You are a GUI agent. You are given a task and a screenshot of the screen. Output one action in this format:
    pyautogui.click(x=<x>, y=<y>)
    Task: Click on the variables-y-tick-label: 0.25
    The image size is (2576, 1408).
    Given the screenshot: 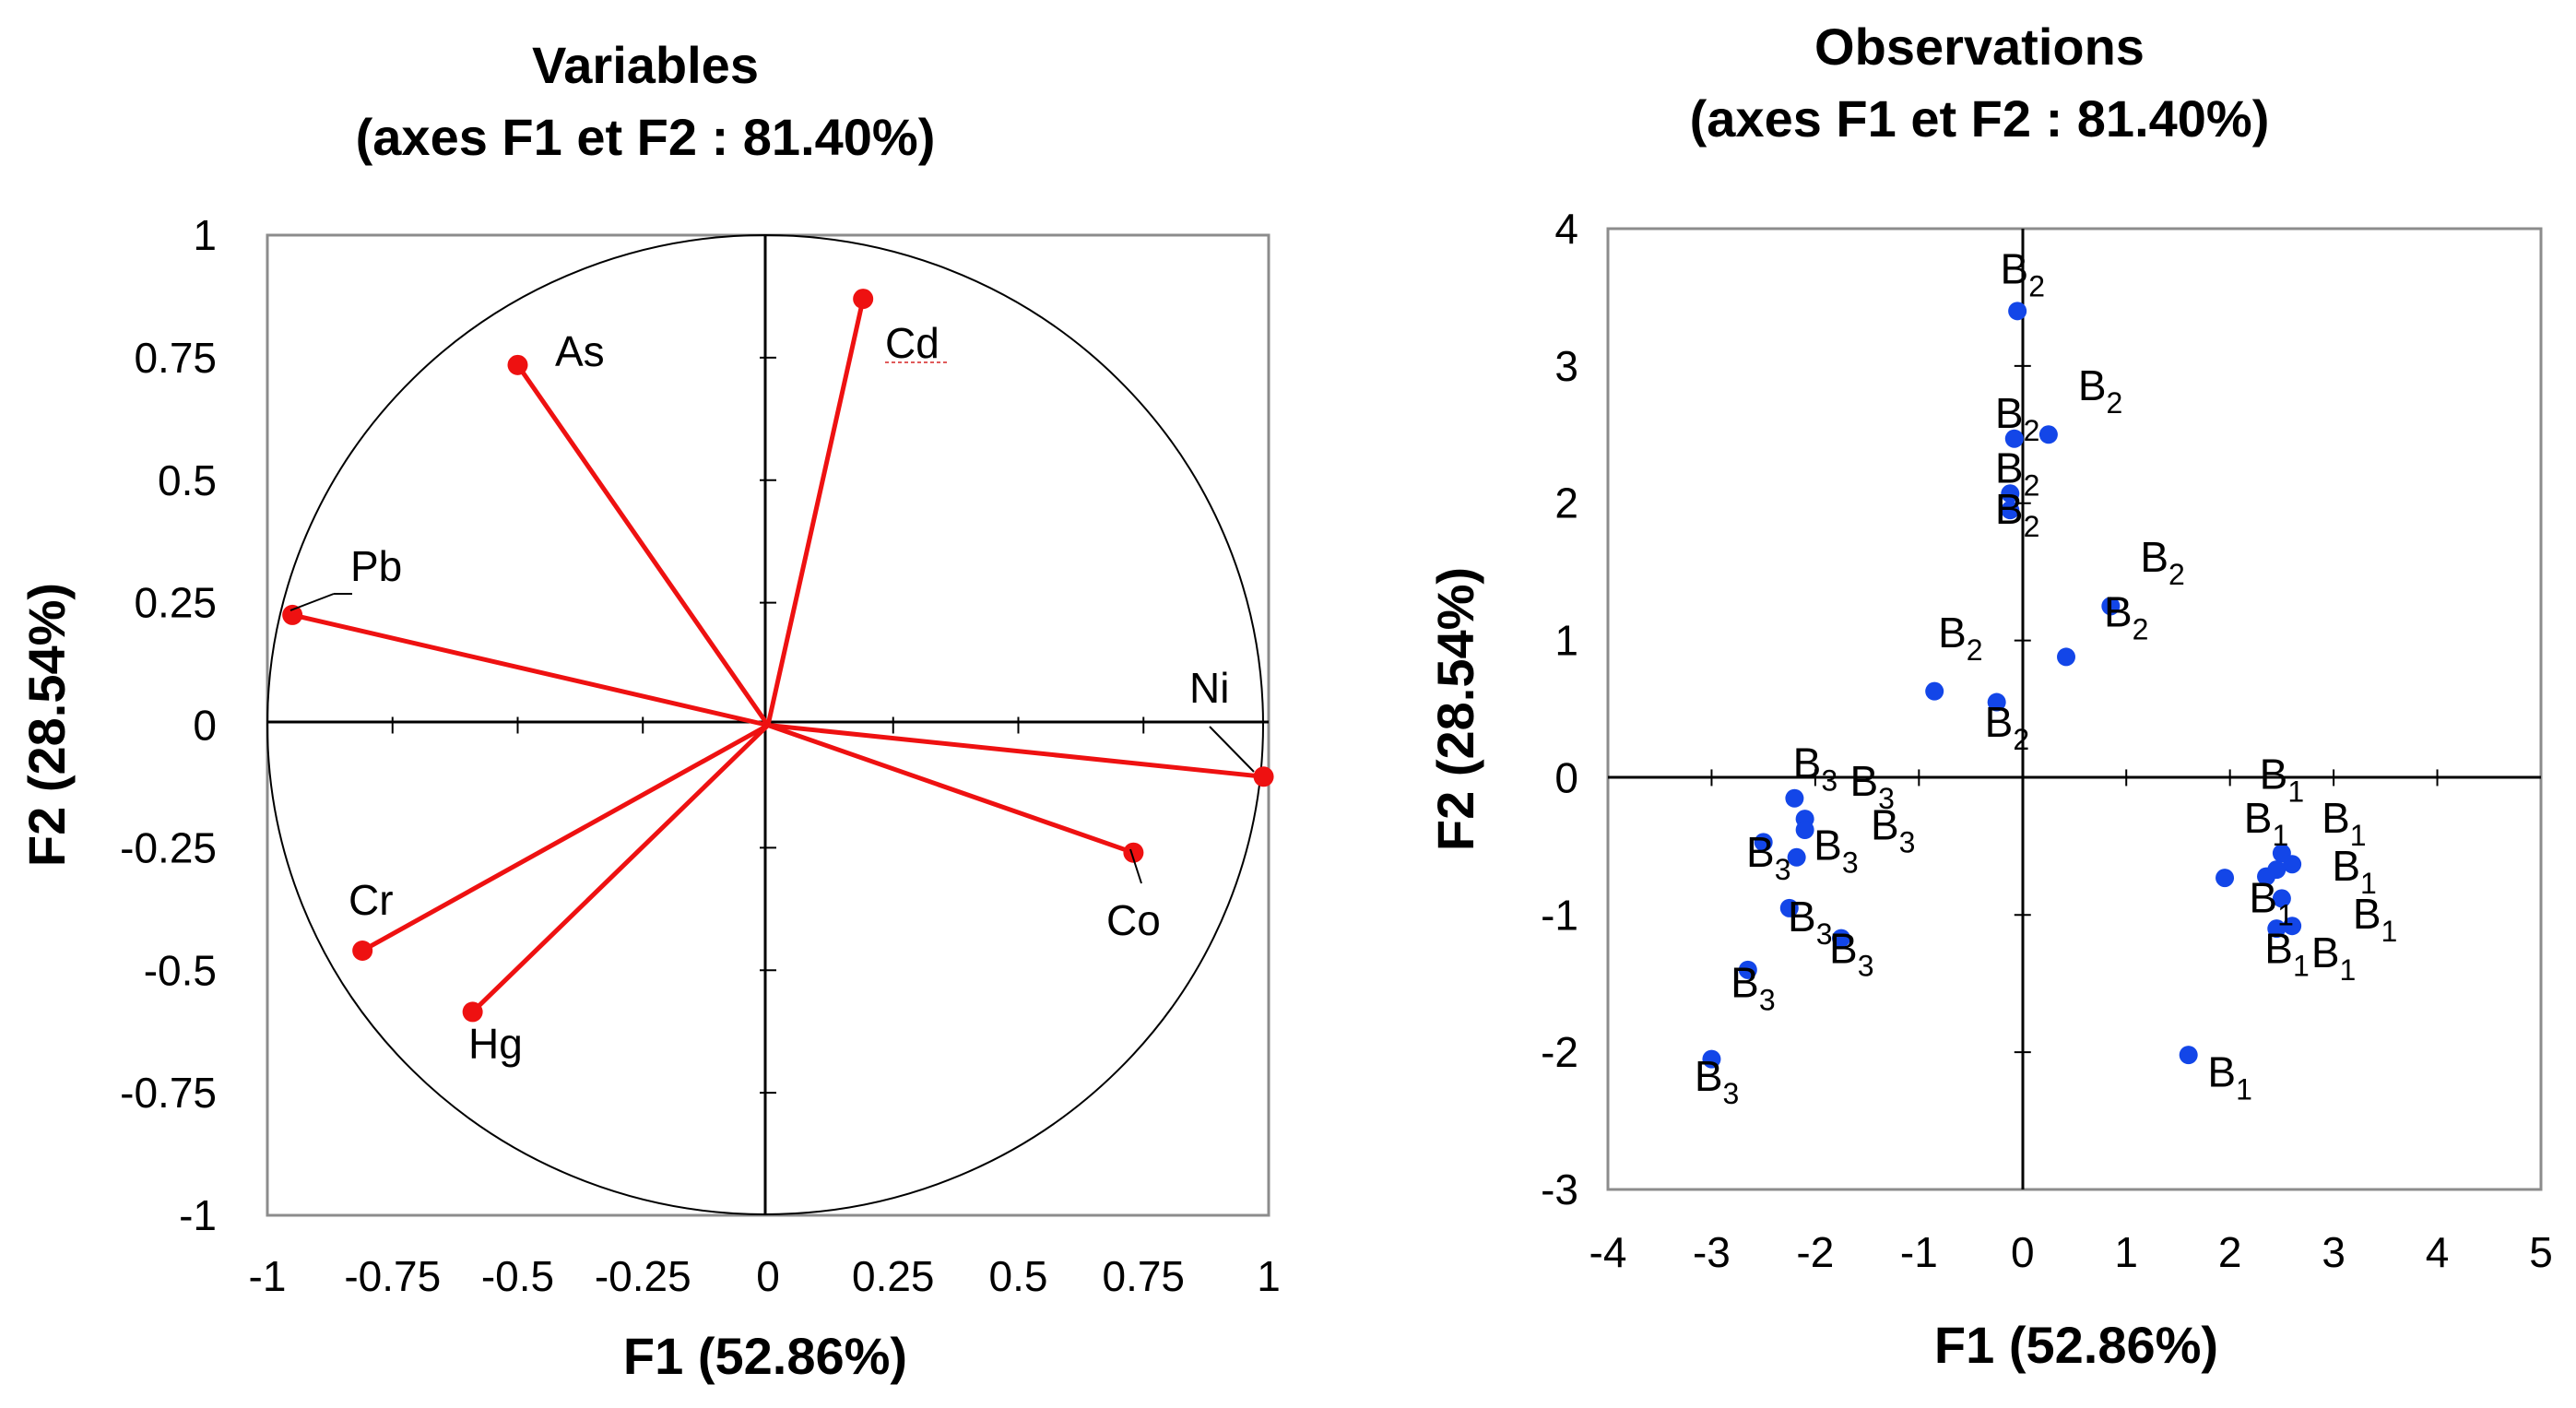 What is the action you would take?
    pyautogui.click(x=175, y=603)
    